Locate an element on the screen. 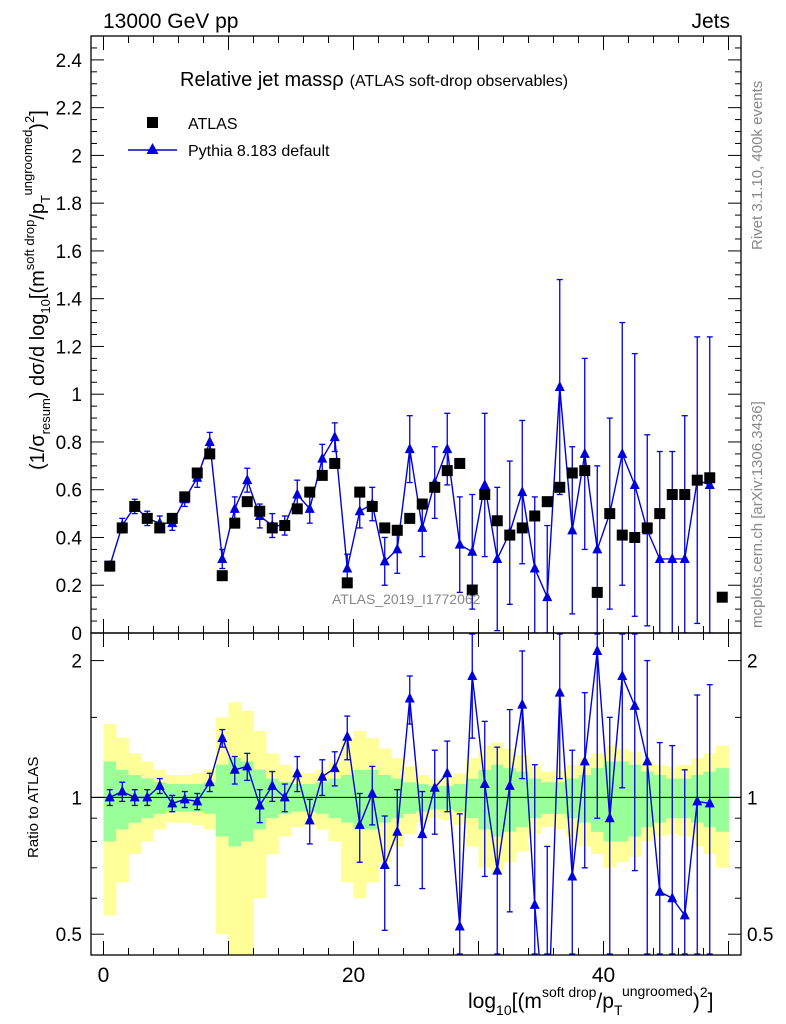 Image resolution: width=786 pixels, height=1024 pixels. xtick-label: 0 is located at coordinates (104, 975).